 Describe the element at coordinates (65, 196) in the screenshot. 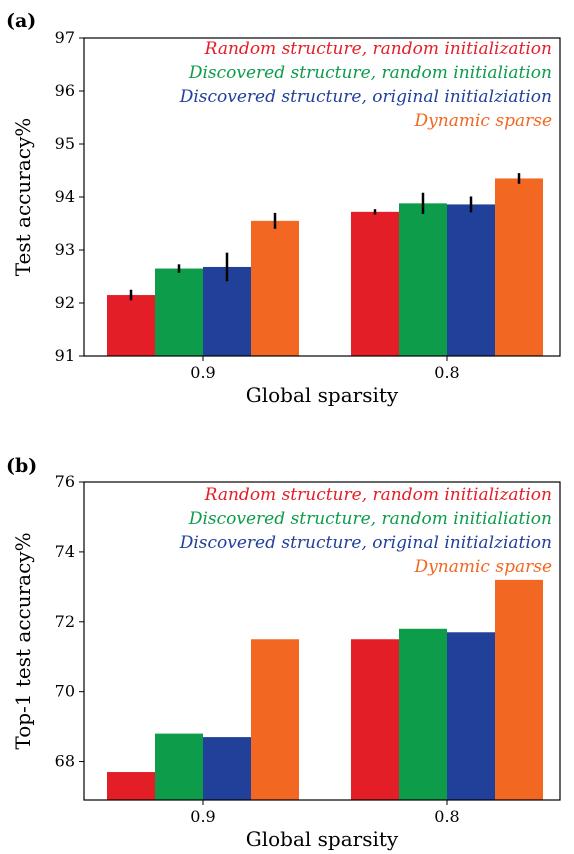

I see `y-tick-label: 94` at that location.